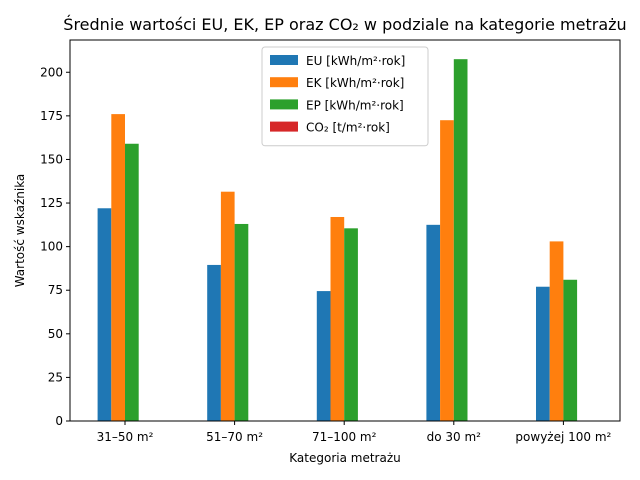 Image resolution: width=640 pixels, height=480 pixels. Describe the element at coordinates (51, 72) in the screenshot. I see `y-tick-label-8: 200` at that location.